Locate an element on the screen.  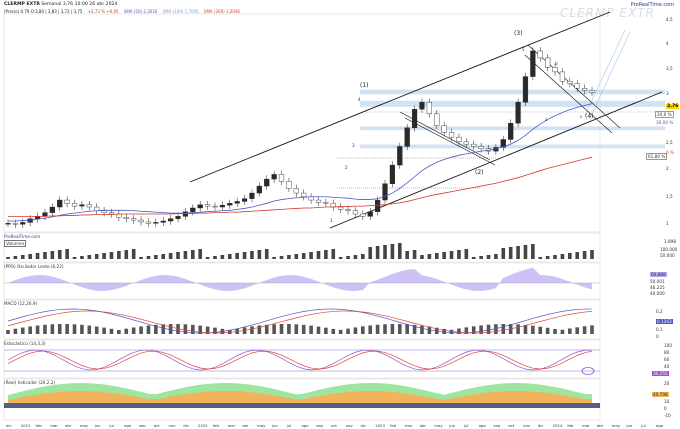
x-tick-label: nov is located at coordinates (173, 425).